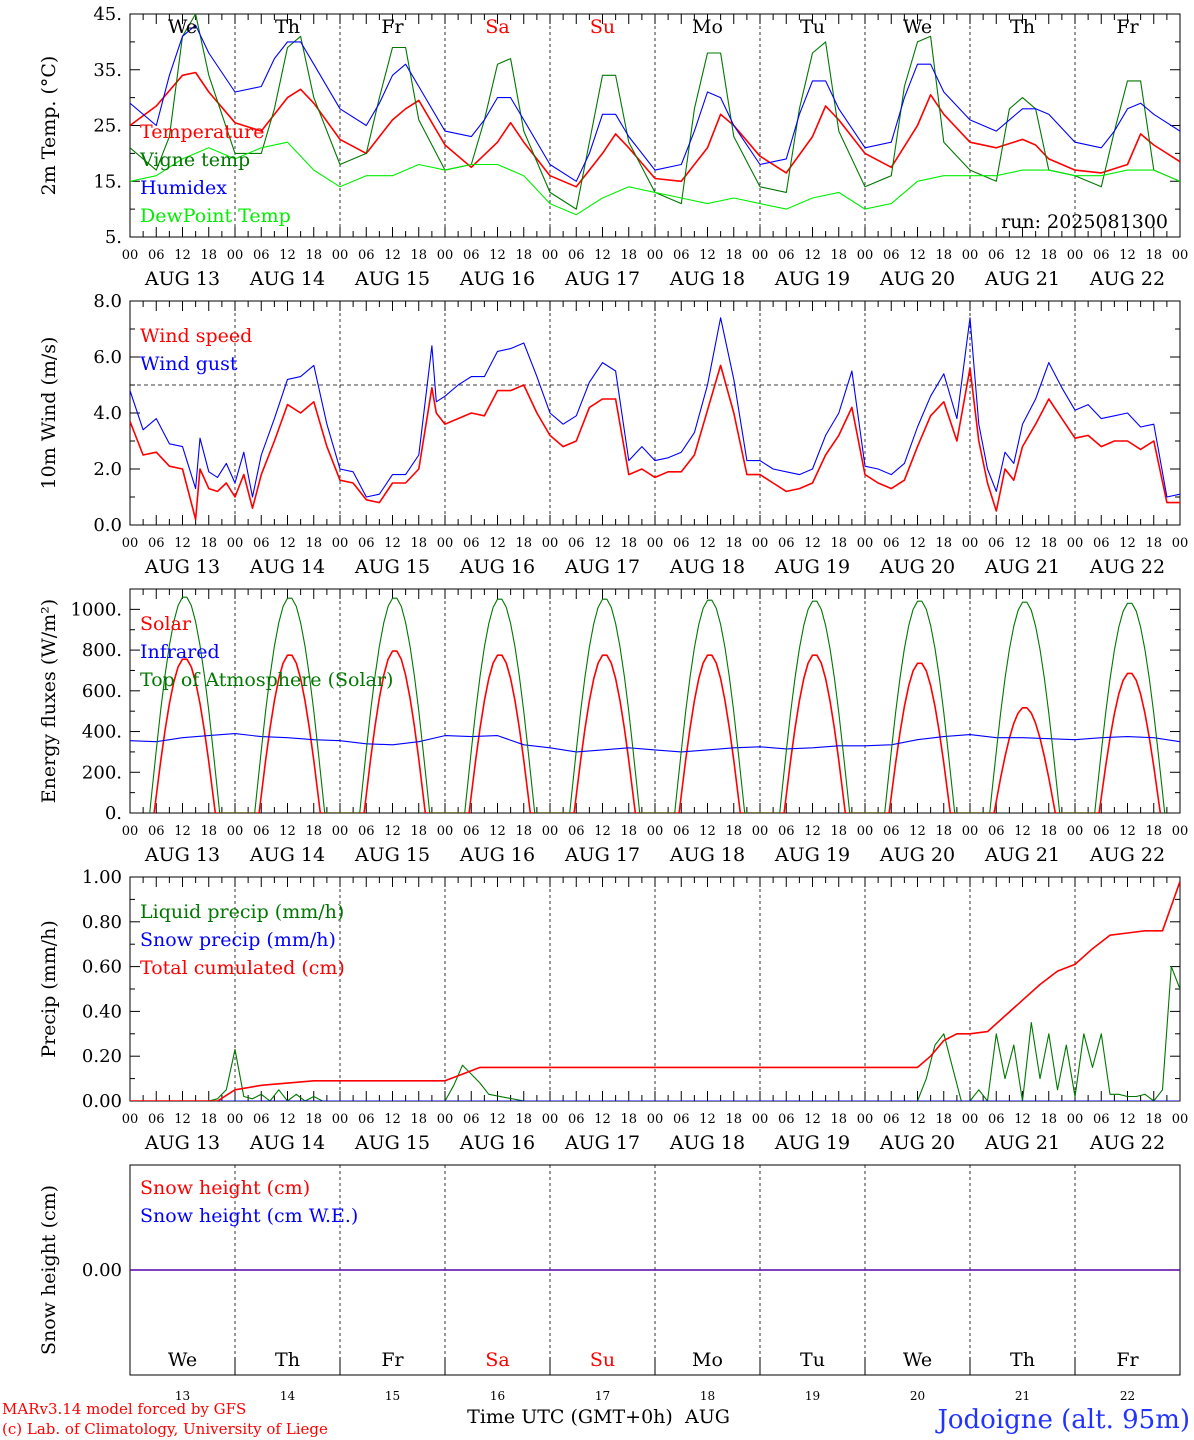 This screenshot has height=1440, width=1194. What do you see at coordinates (102, 650) in the screenshot?
I see `y-tick-label: 800.` at bounding box center [102, 650].